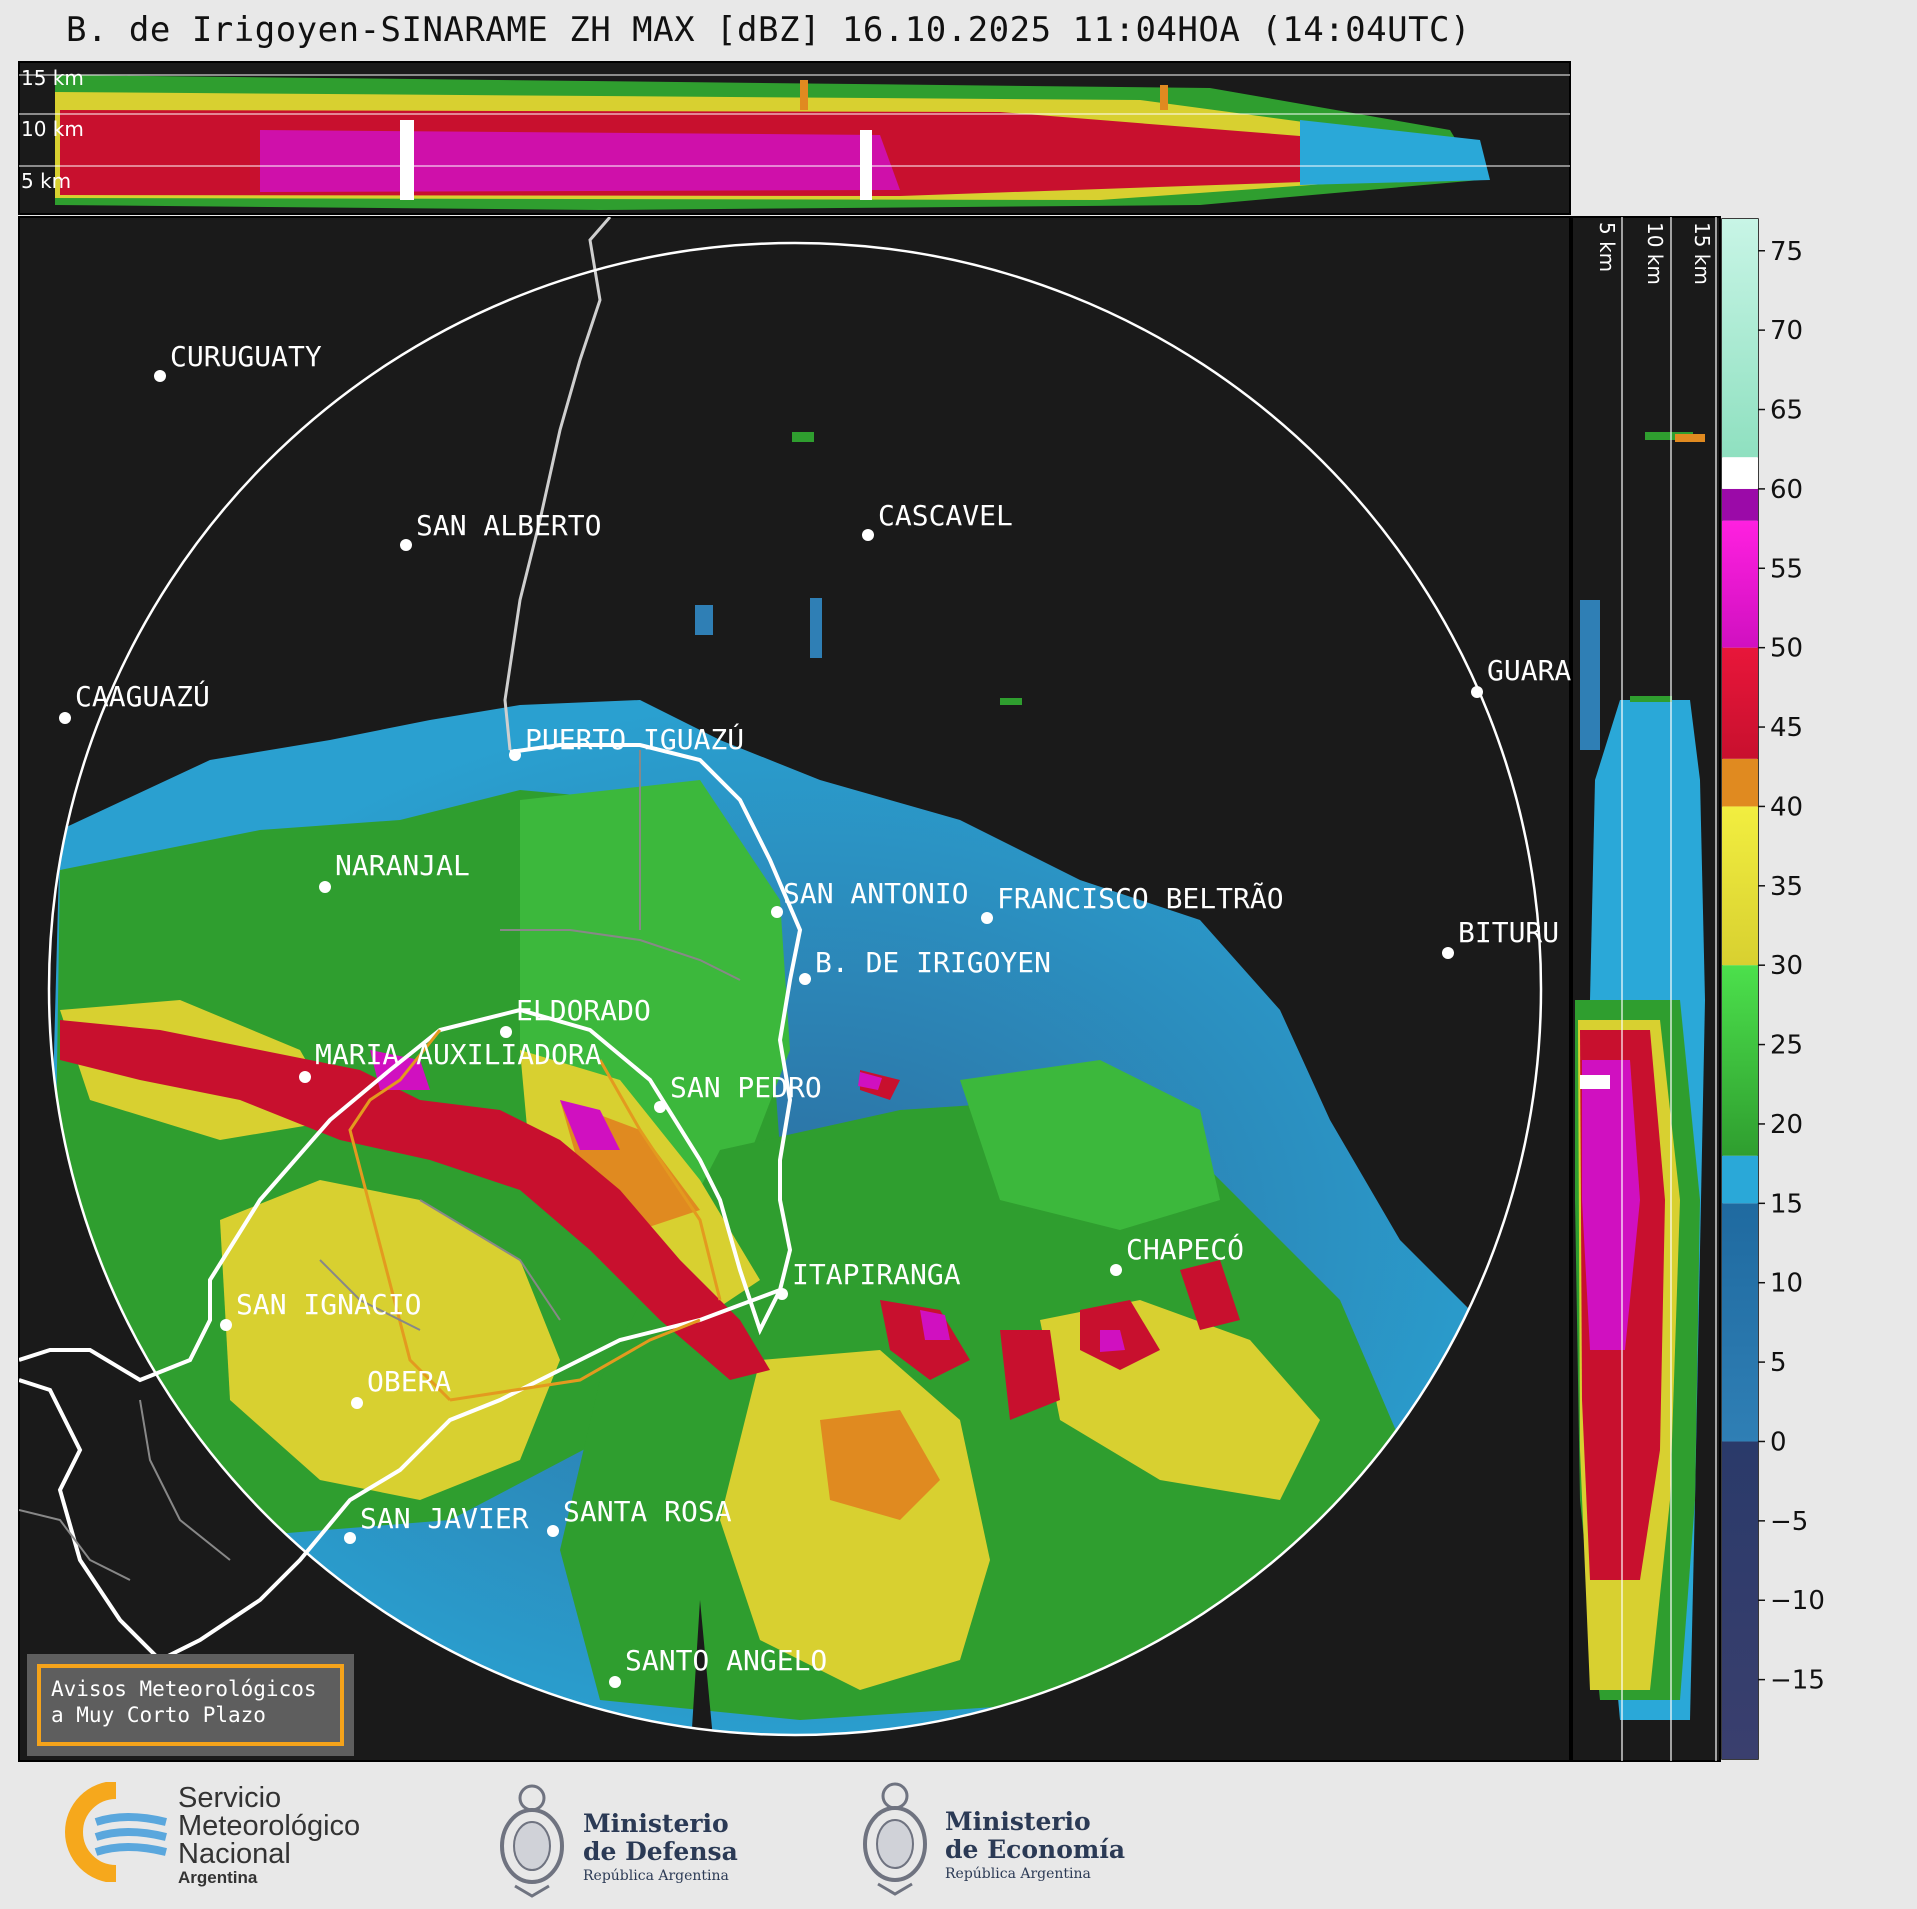  I want to click on aviso-line-2: a Muy Corto Plazo, so click(158, 1715).